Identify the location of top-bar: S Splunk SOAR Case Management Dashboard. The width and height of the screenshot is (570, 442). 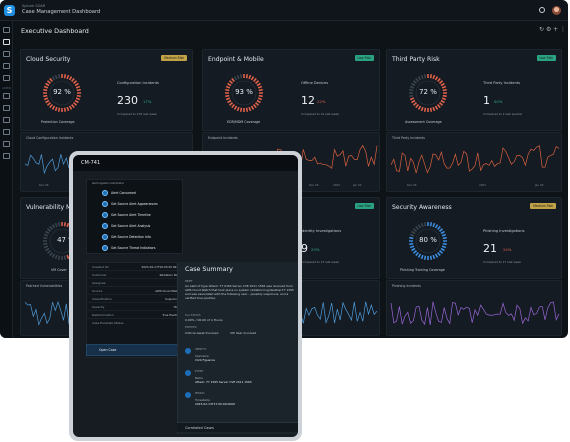
(284, 10).